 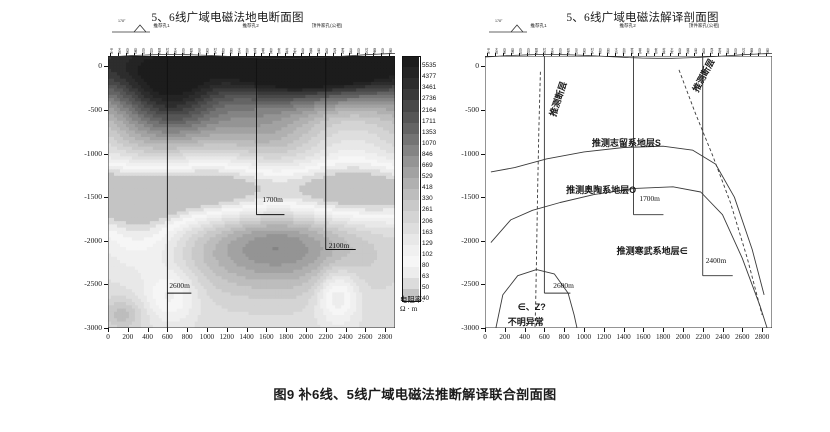 I want to click on station-label: 白马, so click(x=142, y=50).